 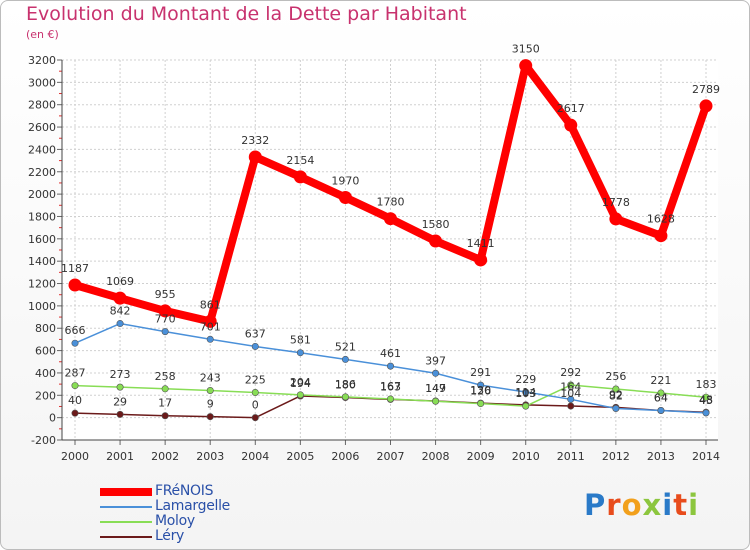 I want to click on data-label: 701, so click(x=210, y=326).